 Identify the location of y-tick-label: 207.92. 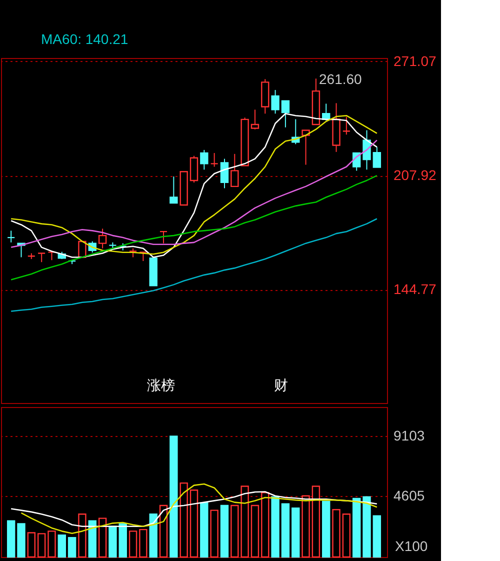
(415, 175).